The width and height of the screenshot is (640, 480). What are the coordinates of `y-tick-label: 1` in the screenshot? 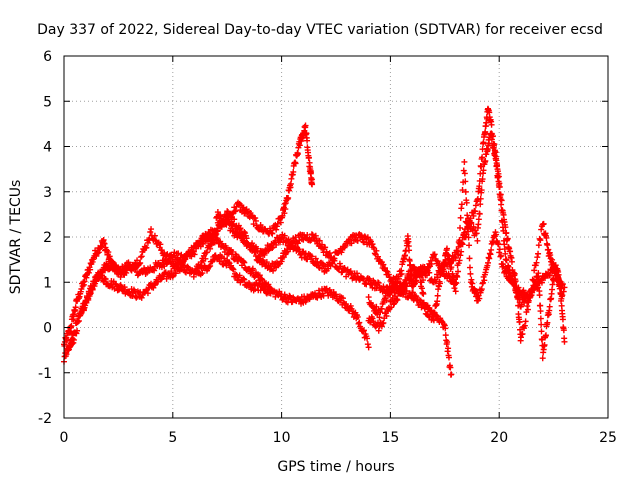 It's located at (47, 283).